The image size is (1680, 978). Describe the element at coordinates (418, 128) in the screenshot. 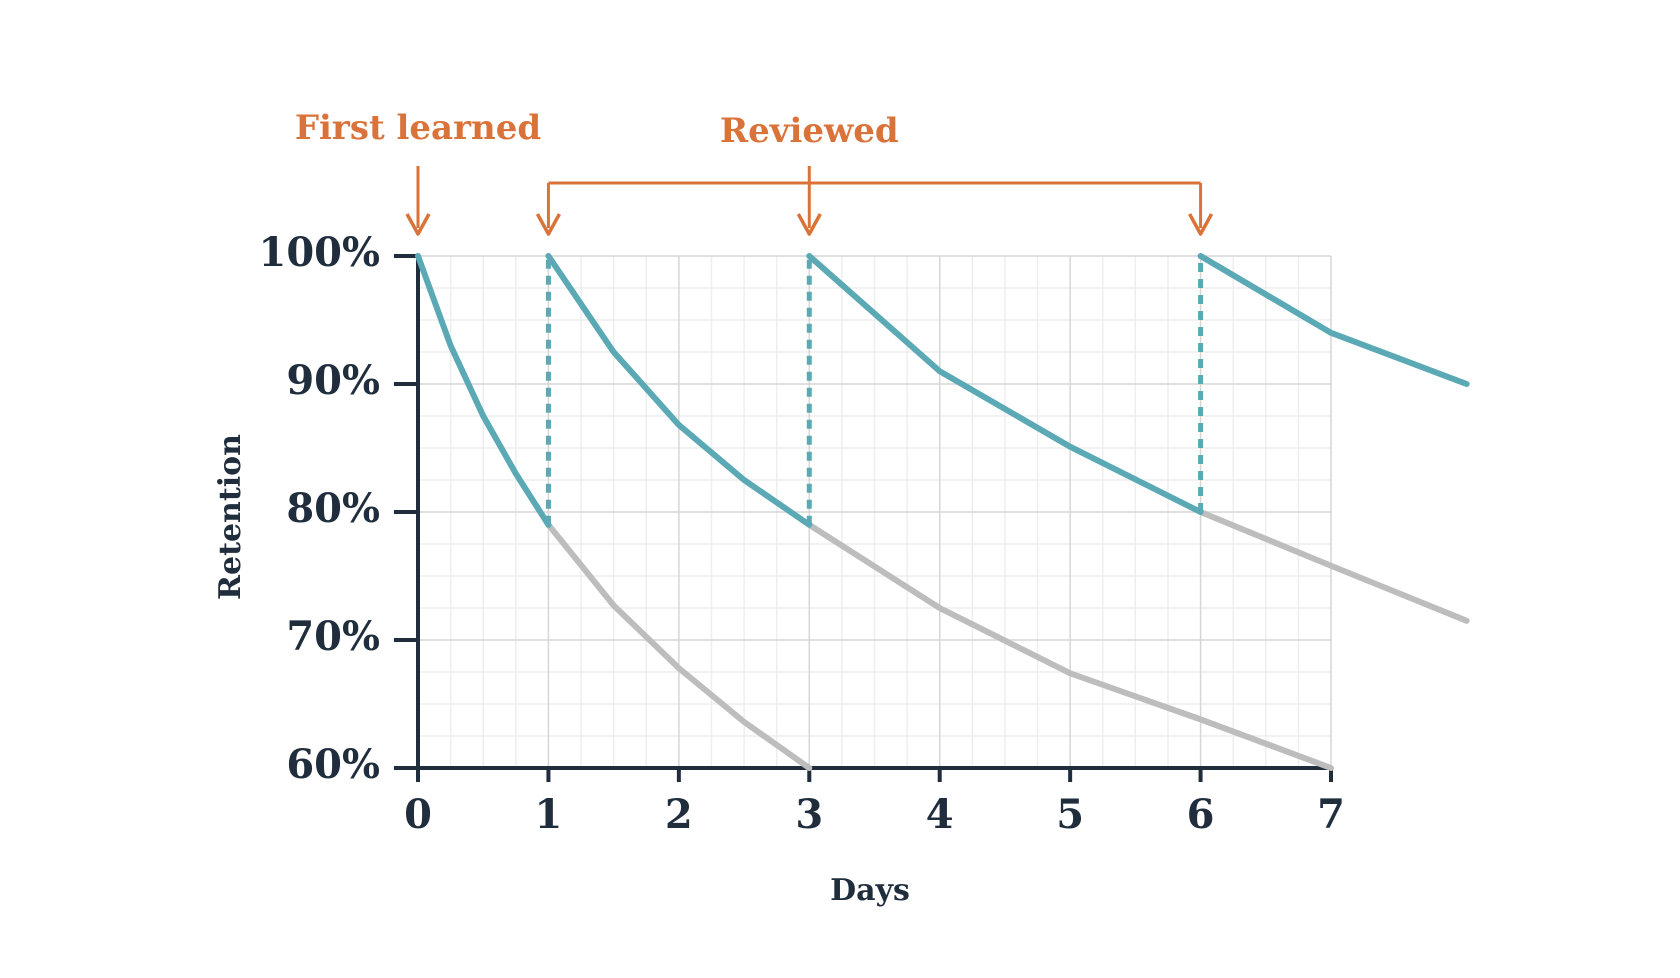

I see `annotation-label: First learned` at that location.